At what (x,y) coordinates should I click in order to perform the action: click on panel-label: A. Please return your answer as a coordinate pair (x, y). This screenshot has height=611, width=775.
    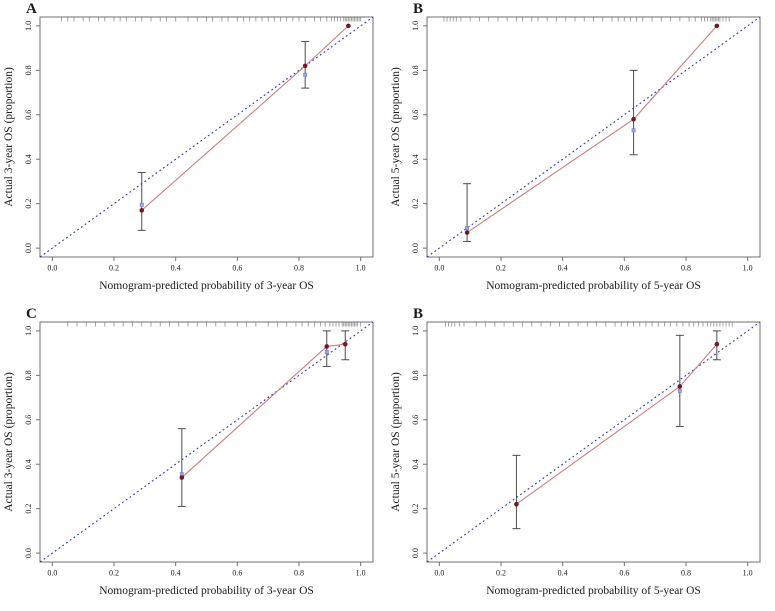
    Looking at the image, I should click on (31, 9).